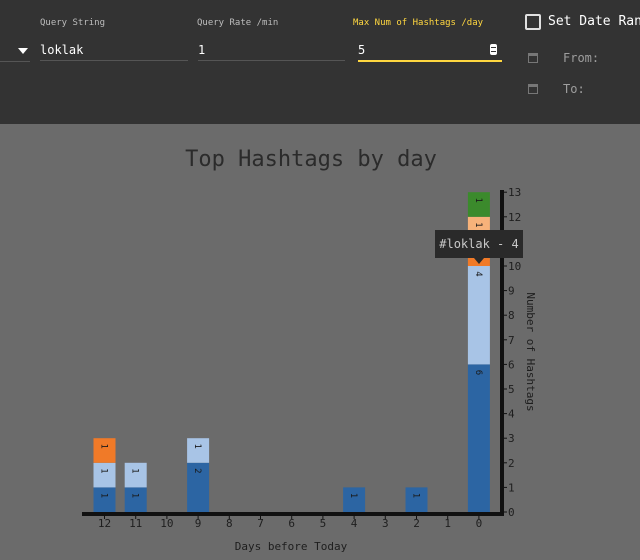  What do you see at coordinates (511, 487) in the screenshot?
I see `y-tick-label: 1` at bounding box center [511, 487].